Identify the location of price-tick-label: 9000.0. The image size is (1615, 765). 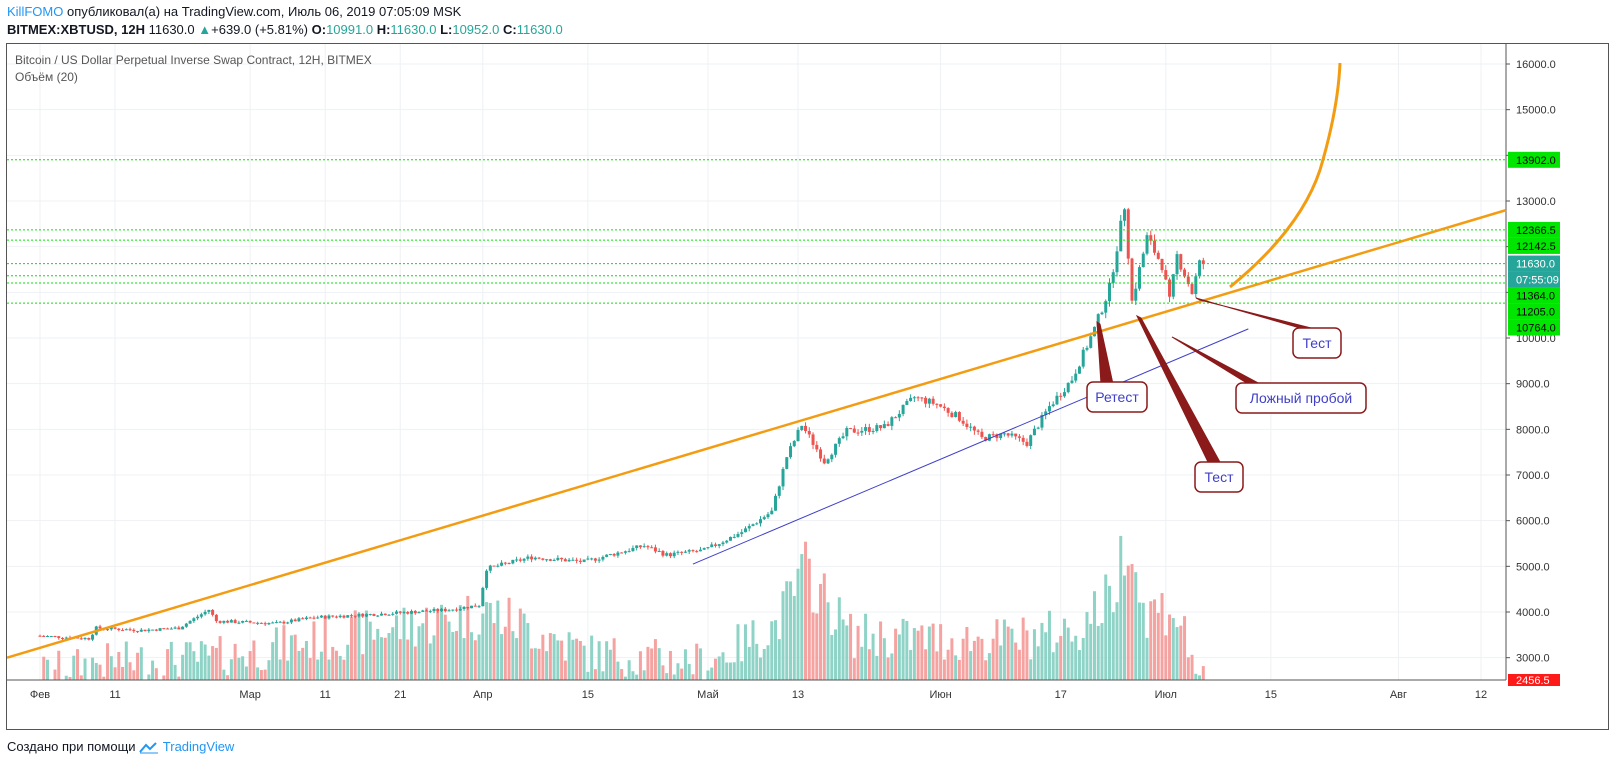
(1533, 385).